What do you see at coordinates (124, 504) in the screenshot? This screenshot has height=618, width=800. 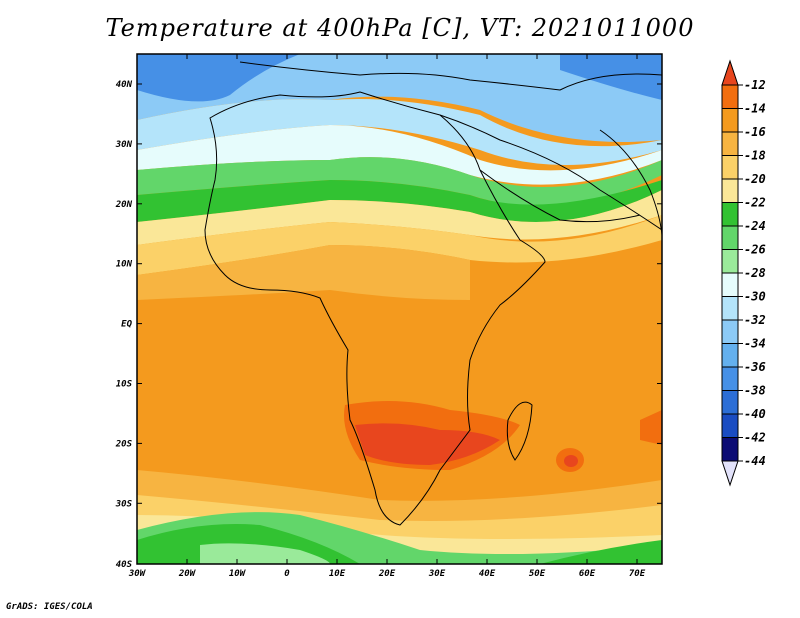 I see `lat-label: 30S` at bounding box center [124, 504].